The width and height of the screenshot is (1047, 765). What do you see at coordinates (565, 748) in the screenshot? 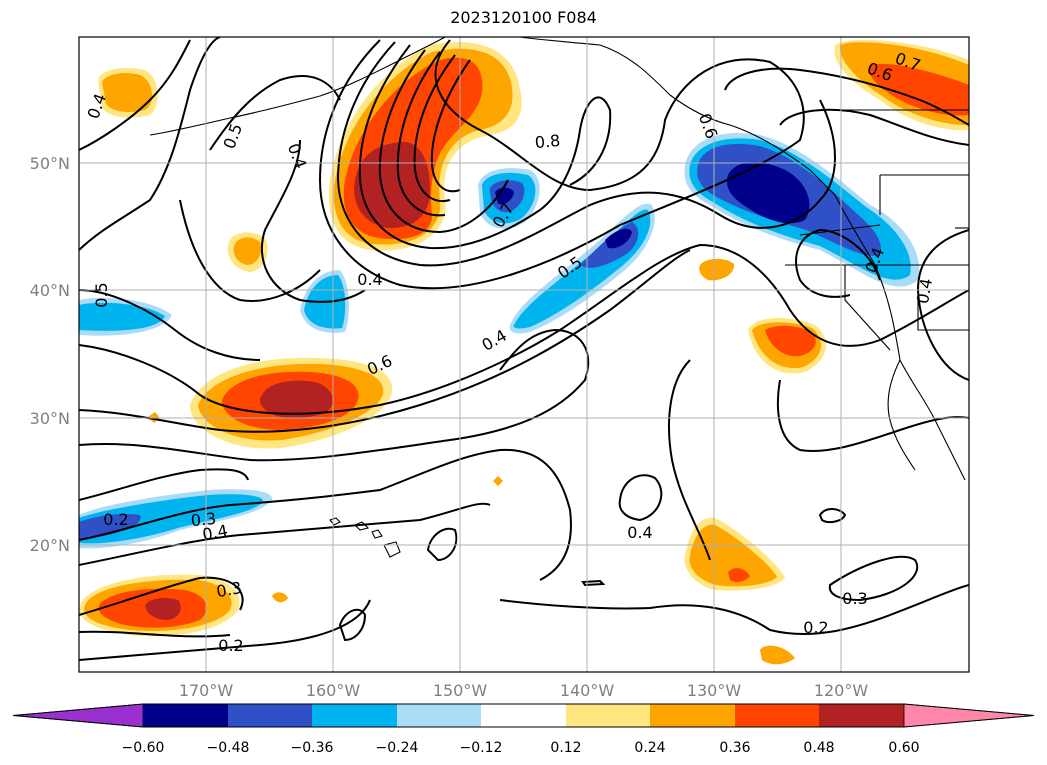
I see `colorbar-tick-label: 0.12` at bounding box center [565, 748].